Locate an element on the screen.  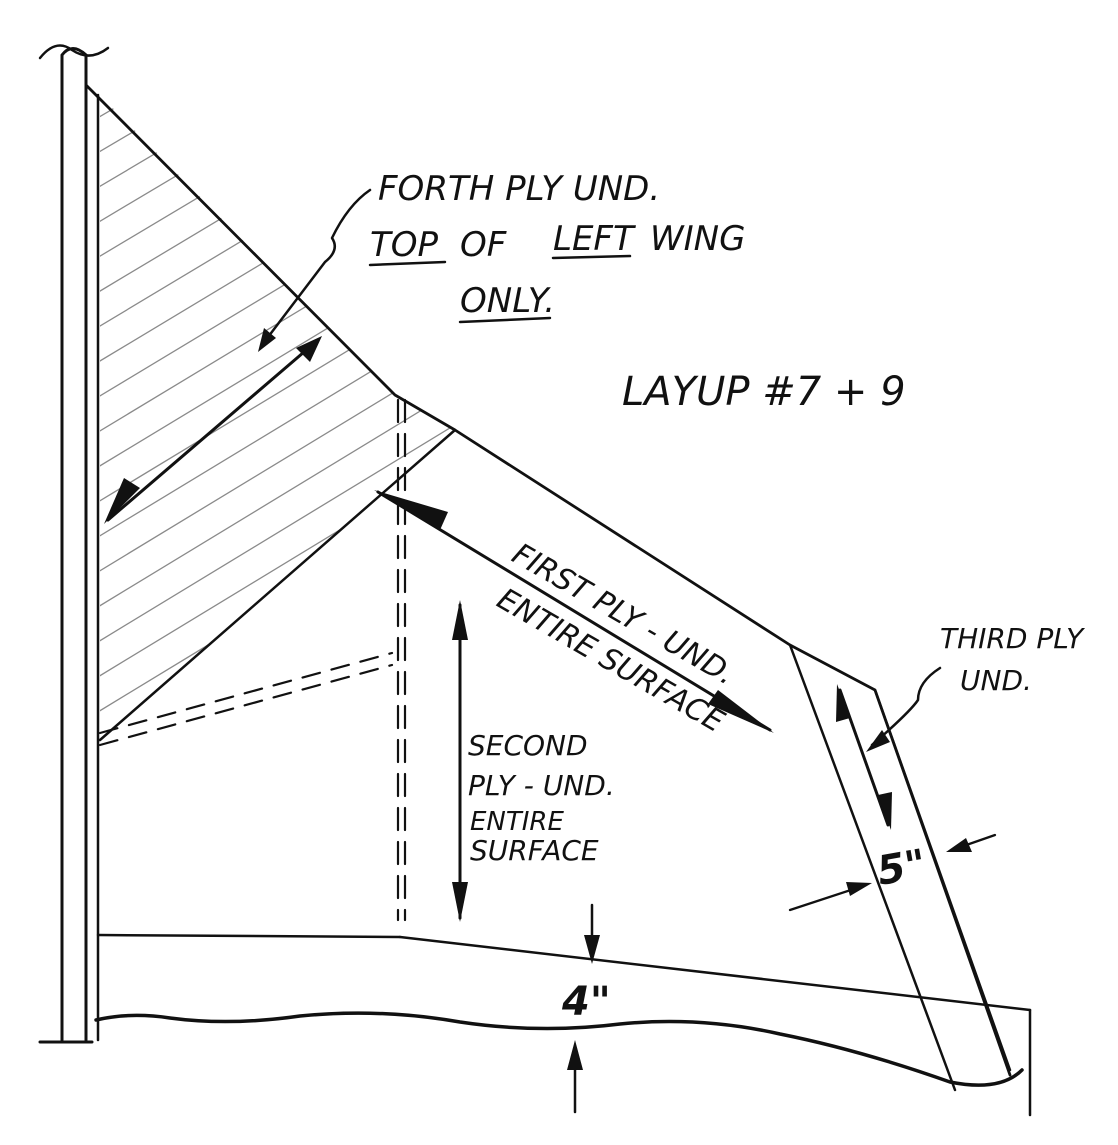
second-ply-label-line1: SECOND is located at coordinates (528, 745).